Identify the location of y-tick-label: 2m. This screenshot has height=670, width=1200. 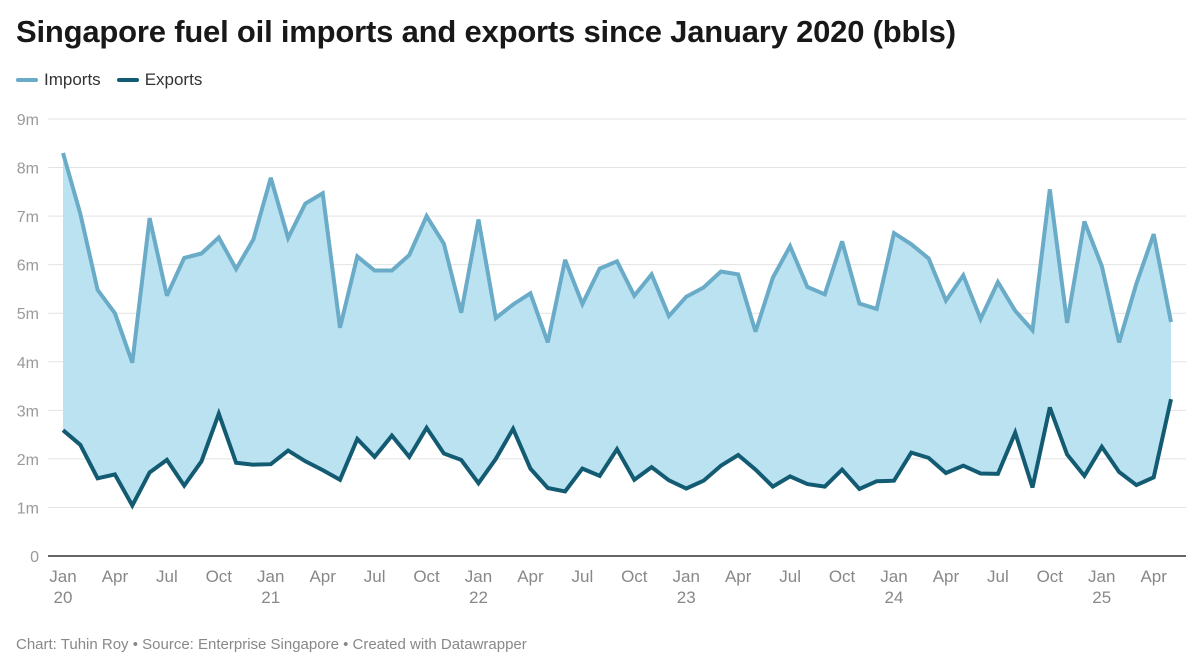
(28, 460).